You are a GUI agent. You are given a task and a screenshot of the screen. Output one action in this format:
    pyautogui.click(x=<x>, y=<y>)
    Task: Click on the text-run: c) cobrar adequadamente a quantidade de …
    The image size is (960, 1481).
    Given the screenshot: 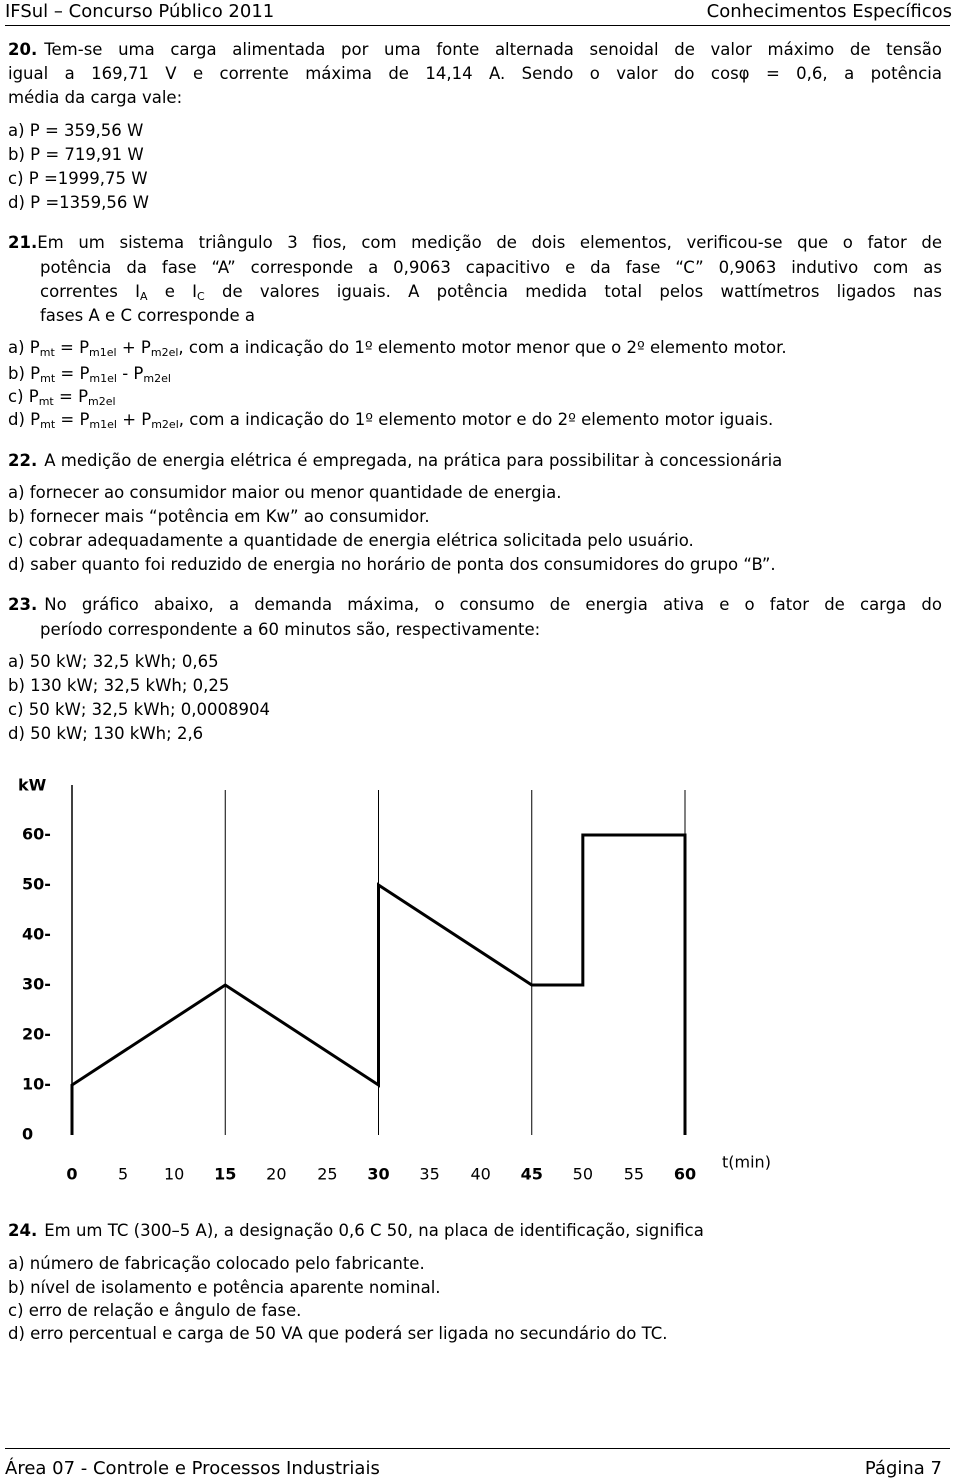 What is the action you would take?
    pyautogui.click(x=351, y=540)
    